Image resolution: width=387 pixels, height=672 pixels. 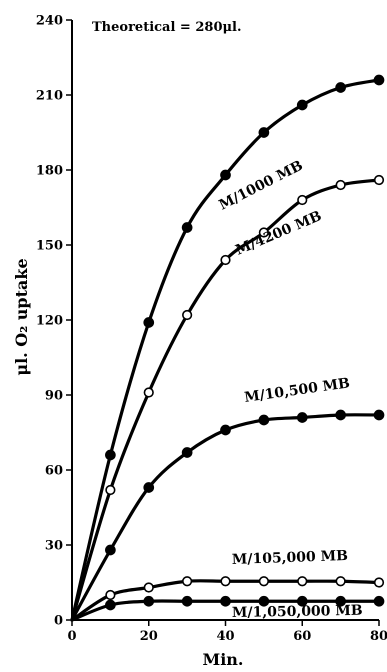 I want to click on y-tick-label-180: 180, so click(x=49, y=171).